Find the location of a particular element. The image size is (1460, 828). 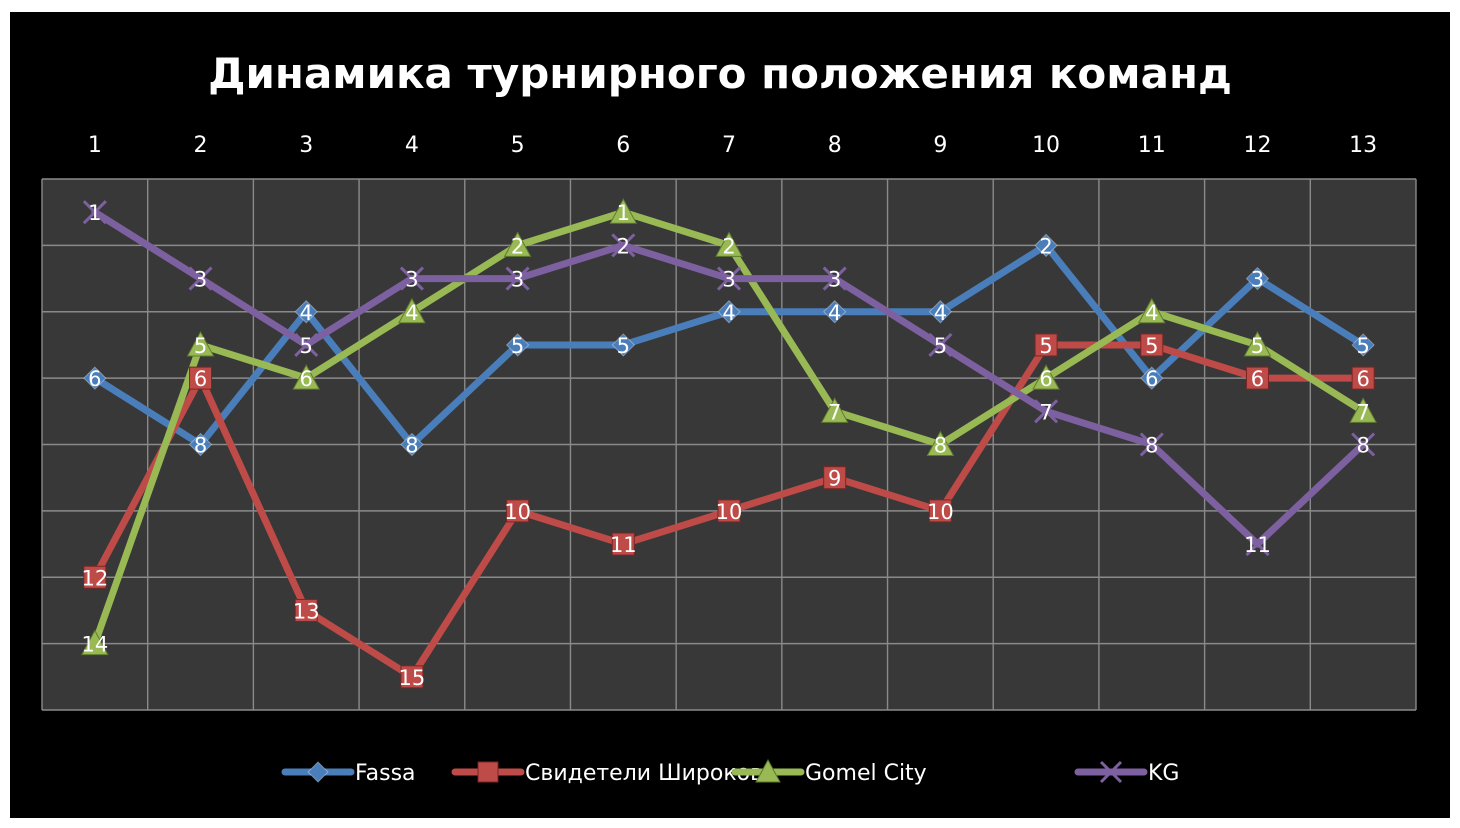

legend-series-2: Свидетели Широкова is located at coordinates (614, 773).